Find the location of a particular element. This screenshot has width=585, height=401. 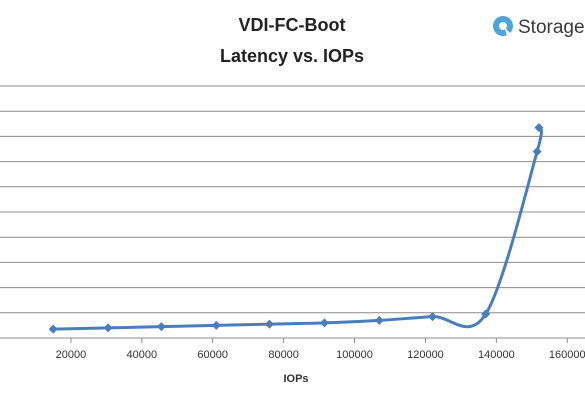

x-tick-label: 100000 is located at coordinates (354, 355).